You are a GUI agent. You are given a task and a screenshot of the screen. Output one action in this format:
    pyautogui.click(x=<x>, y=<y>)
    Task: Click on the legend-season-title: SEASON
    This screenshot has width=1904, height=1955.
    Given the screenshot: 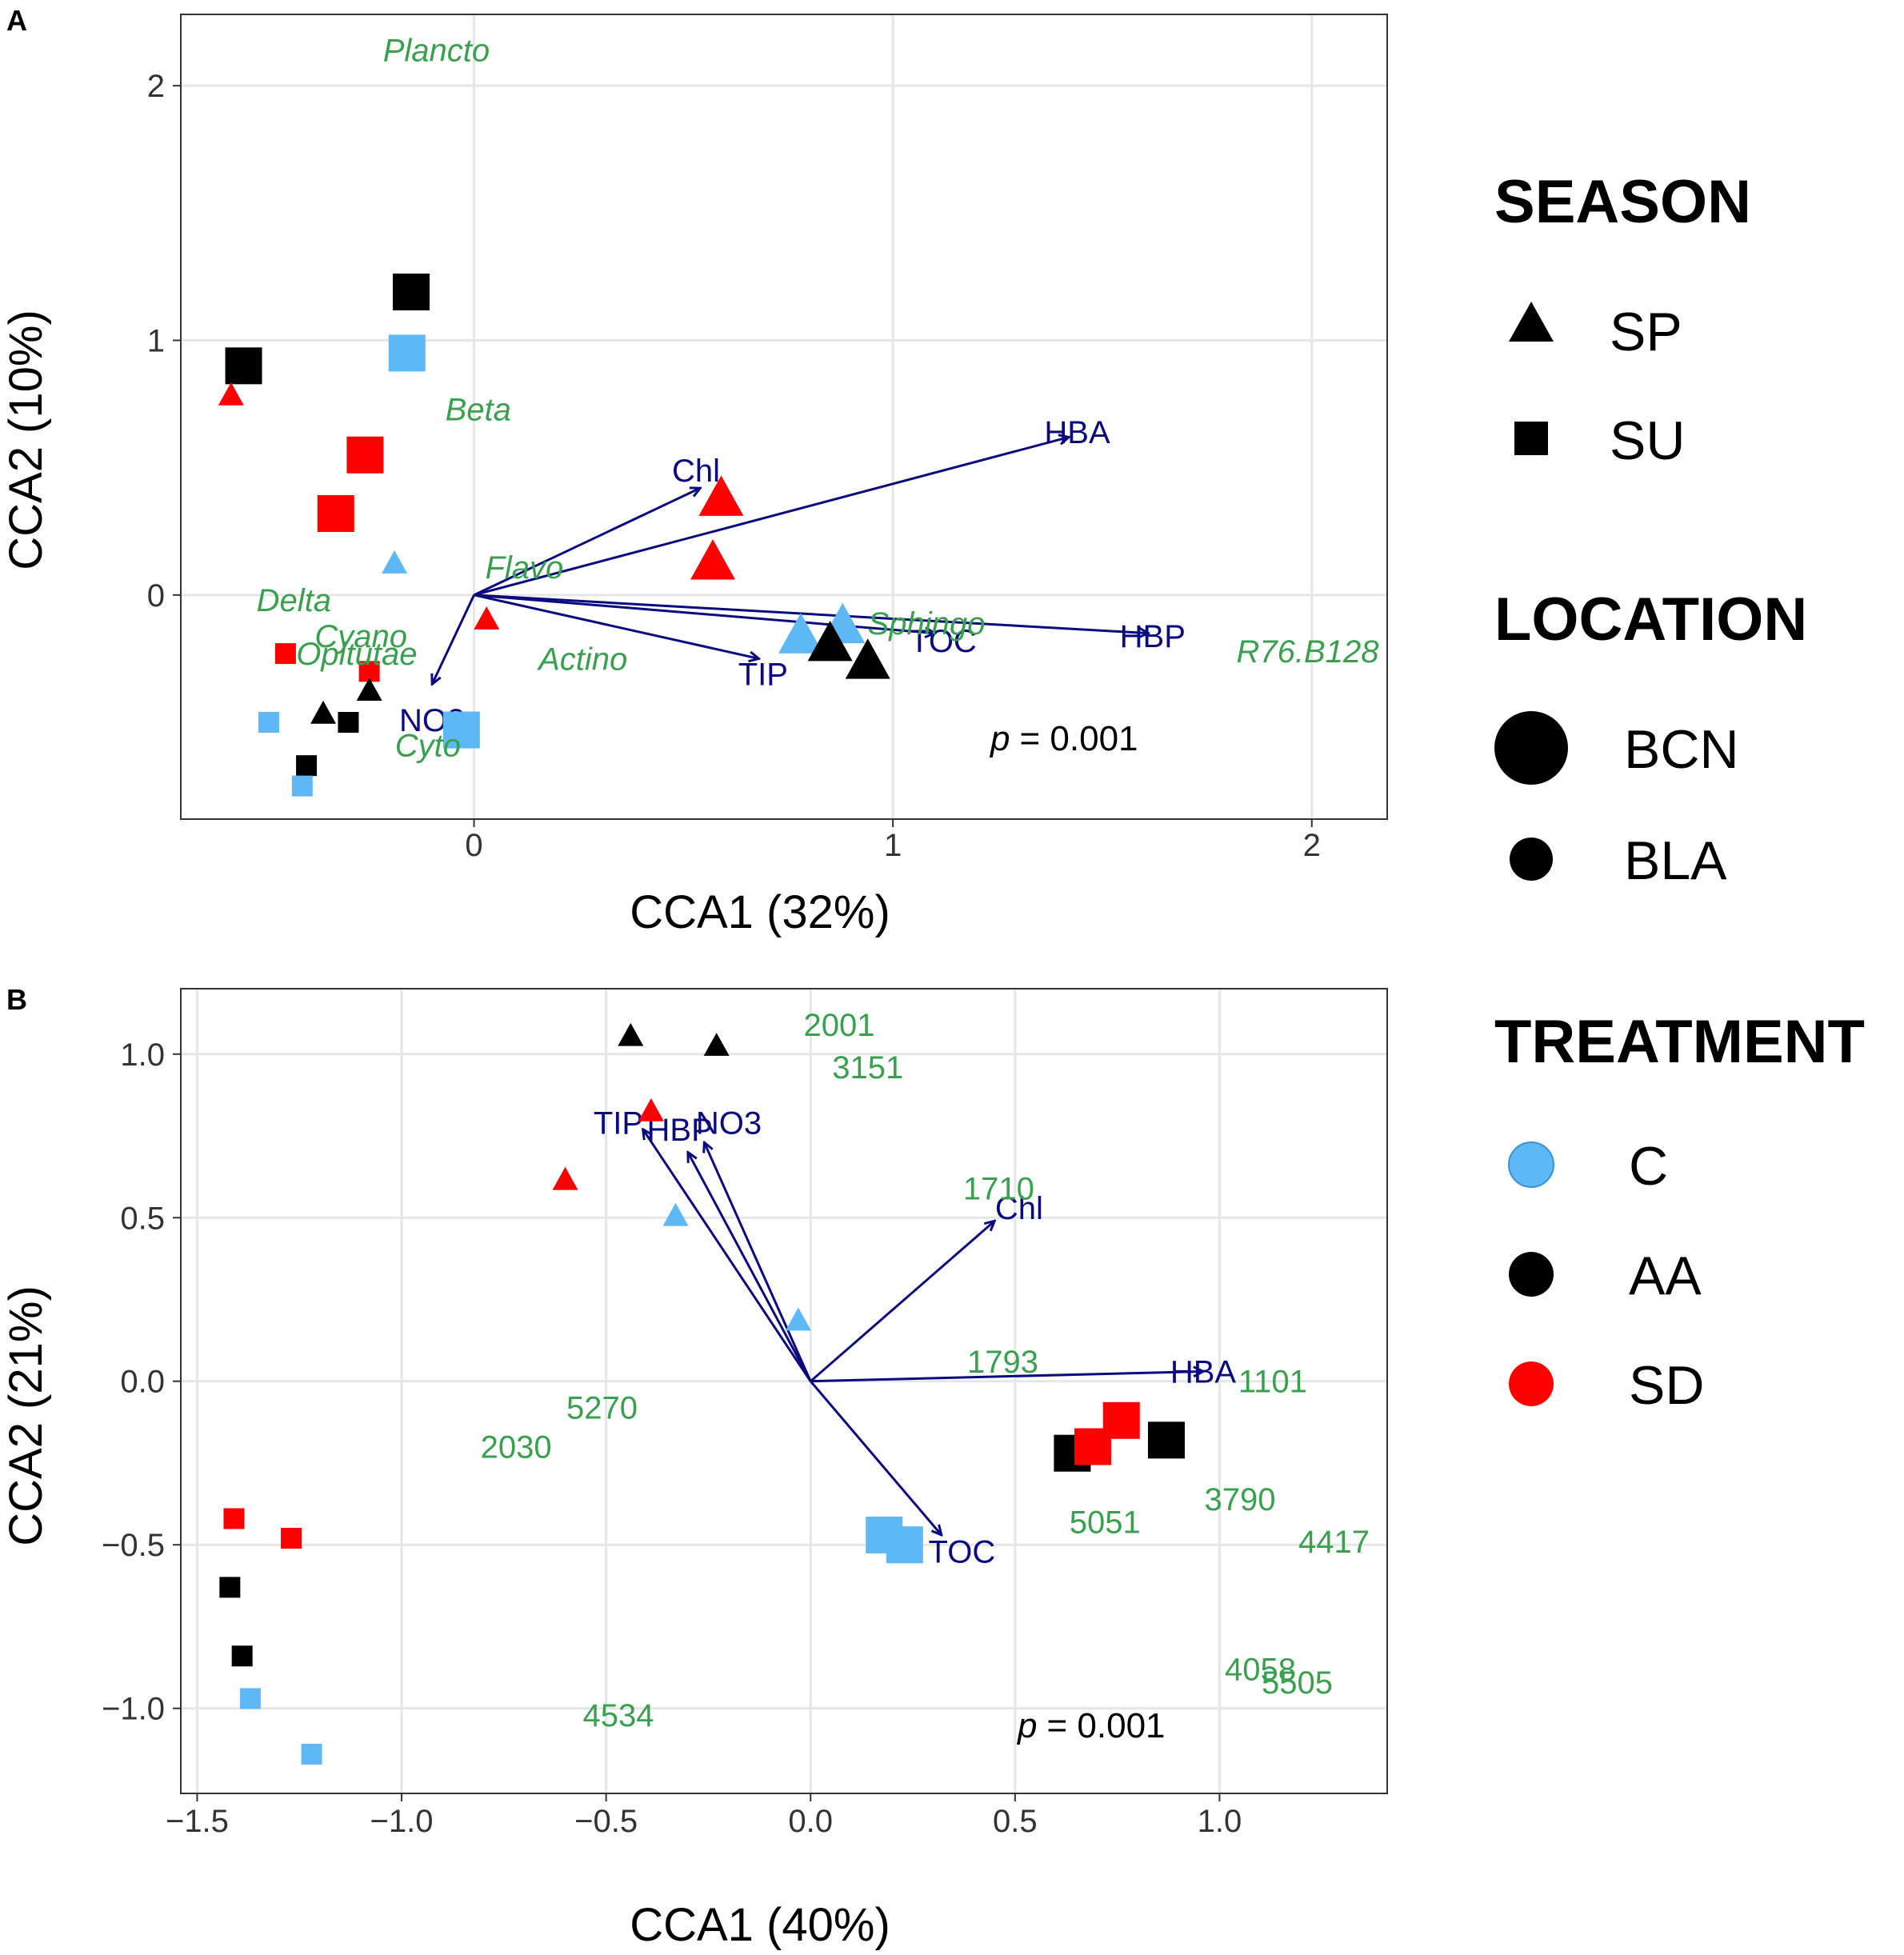 What is the action you would take?
    pyautogui.click(x=1622, y=202)
    